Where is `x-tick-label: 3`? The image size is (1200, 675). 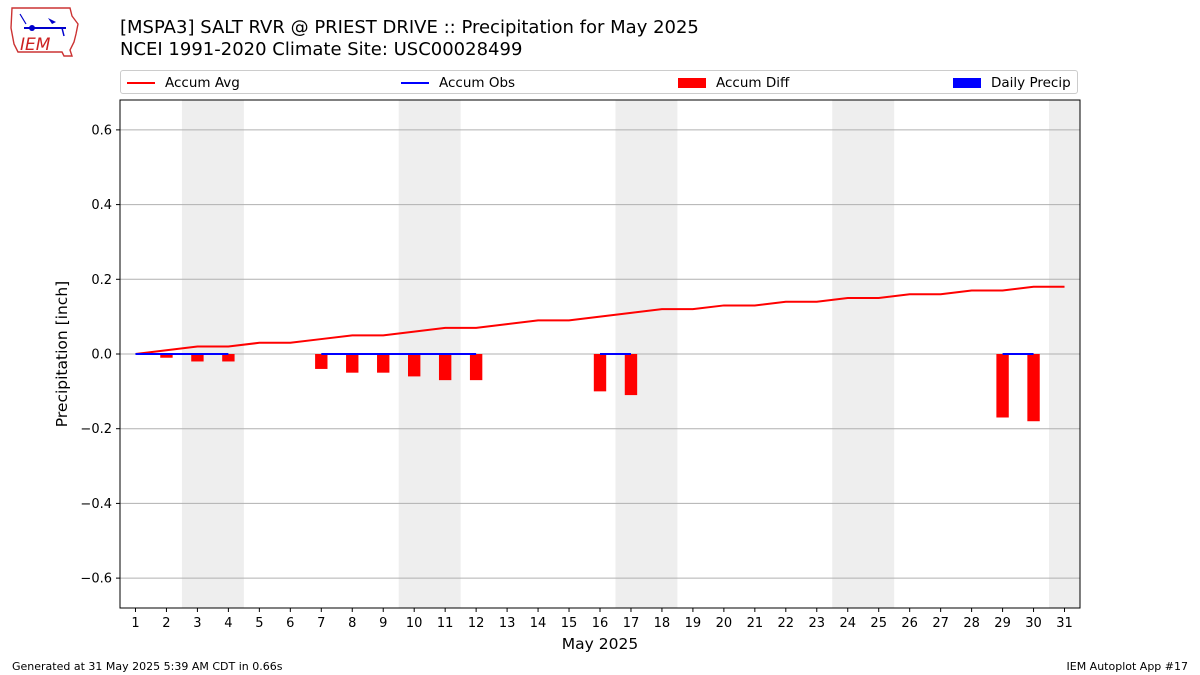 x-tick-label: 3 is located at coordinates (197, 623).